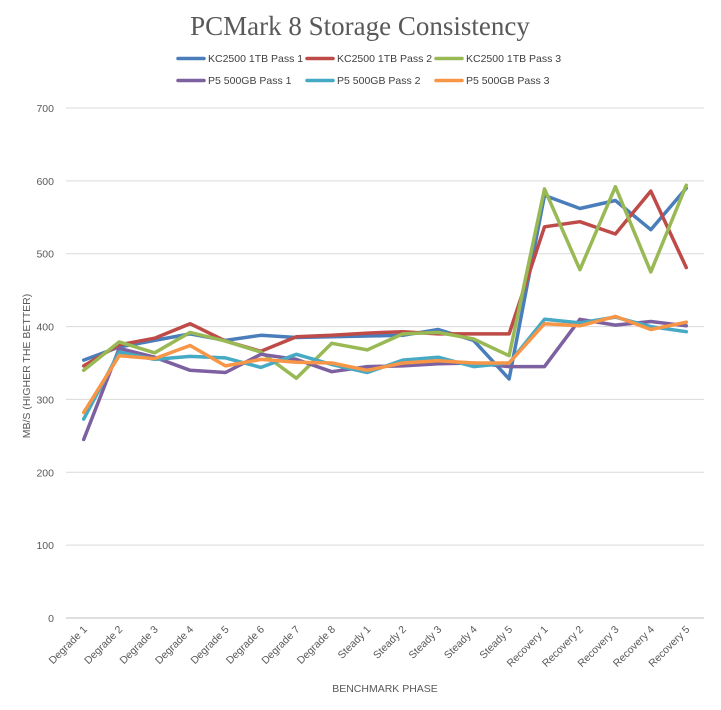 Image resolution: width=721 pixels, height=710 pixels. I want to click on legend-label: KC2500 1TB Pass 3, so click(513, 59).